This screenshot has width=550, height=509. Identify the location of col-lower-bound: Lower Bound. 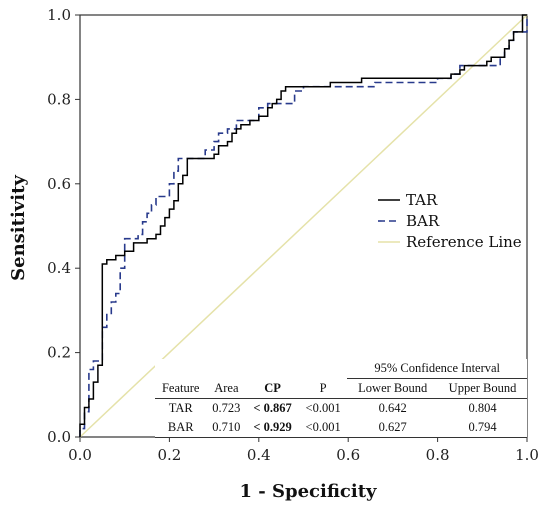
(393, 388).